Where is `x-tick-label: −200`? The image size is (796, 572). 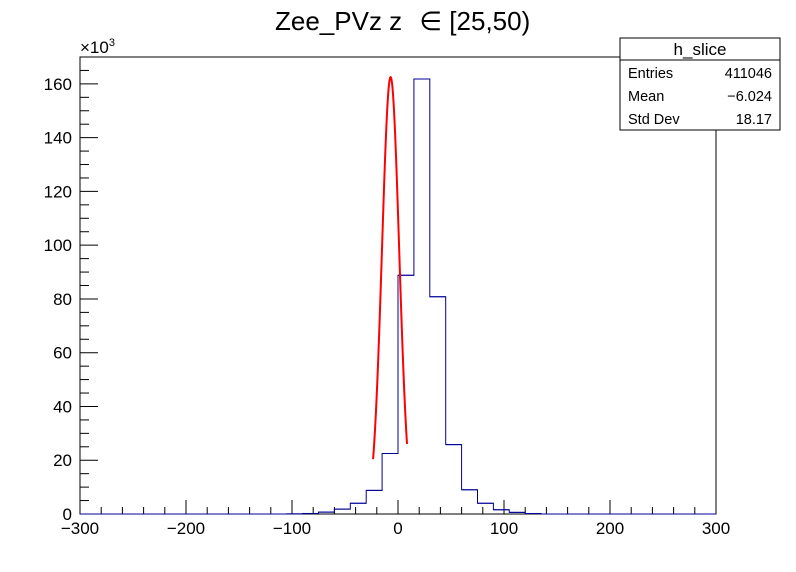
x-tick-label: −200 is located at coordinates (186, 528).